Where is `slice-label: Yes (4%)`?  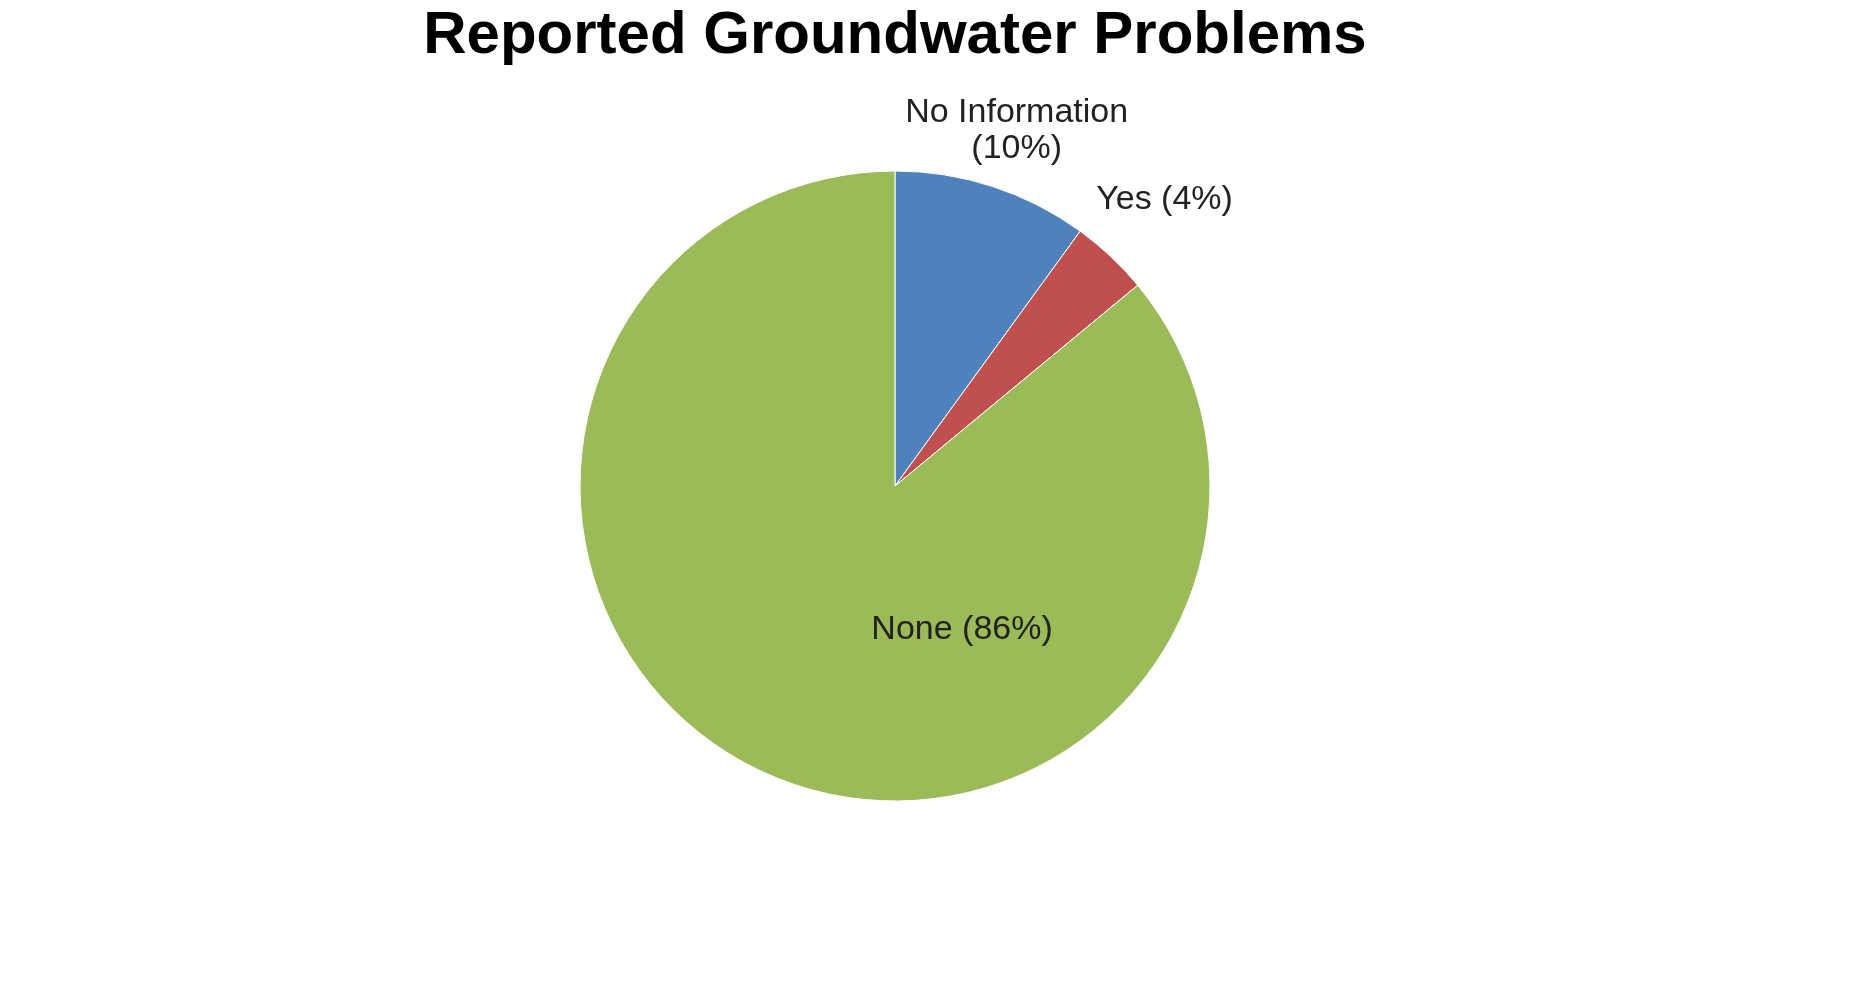
slice-label: Yes (4%) is located at coordinates (1164, 196).